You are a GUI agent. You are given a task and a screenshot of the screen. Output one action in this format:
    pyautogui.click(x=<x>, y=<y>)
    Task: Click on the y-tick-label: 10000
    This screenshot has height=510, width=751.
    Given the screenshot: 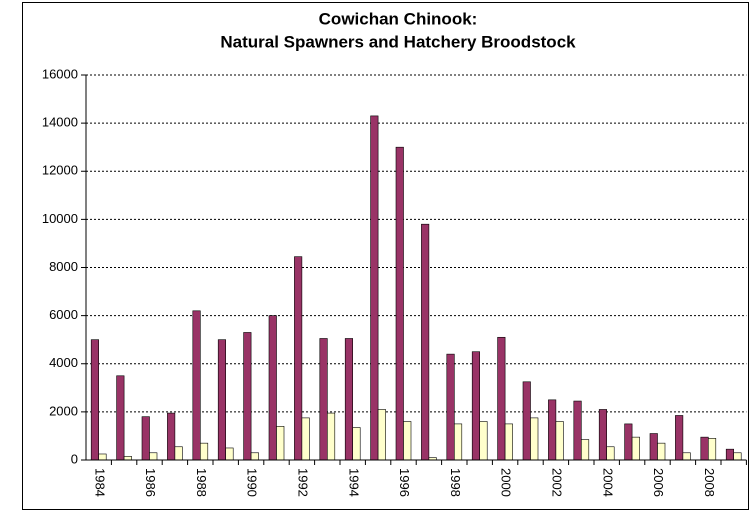 What is the action you would take?
    pyautogui.click(x=60, y=218)
    